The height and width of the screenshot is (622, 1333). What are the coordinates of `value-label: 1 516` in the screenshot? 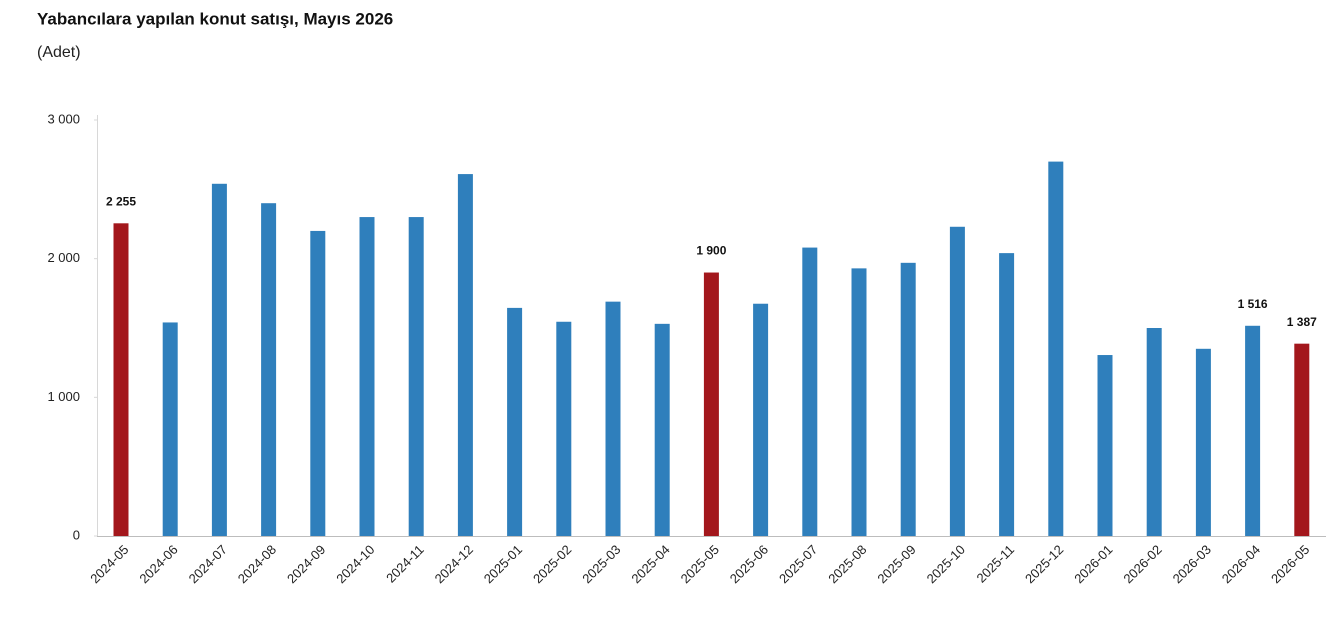 It's located at (1253, 304).